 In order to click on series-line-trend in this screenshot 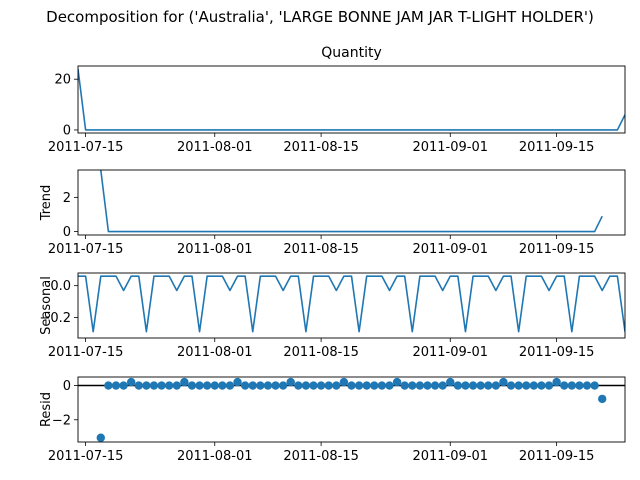, I will do `click(351, 201)`.